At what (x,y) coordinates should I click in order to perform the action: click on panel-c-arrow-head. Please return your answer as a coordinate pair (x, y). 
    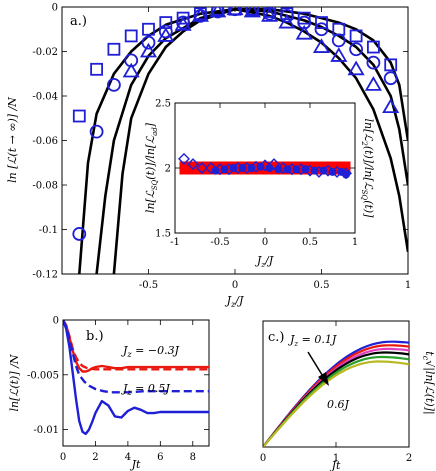
    Looking at the image, I should click on (323, 379).